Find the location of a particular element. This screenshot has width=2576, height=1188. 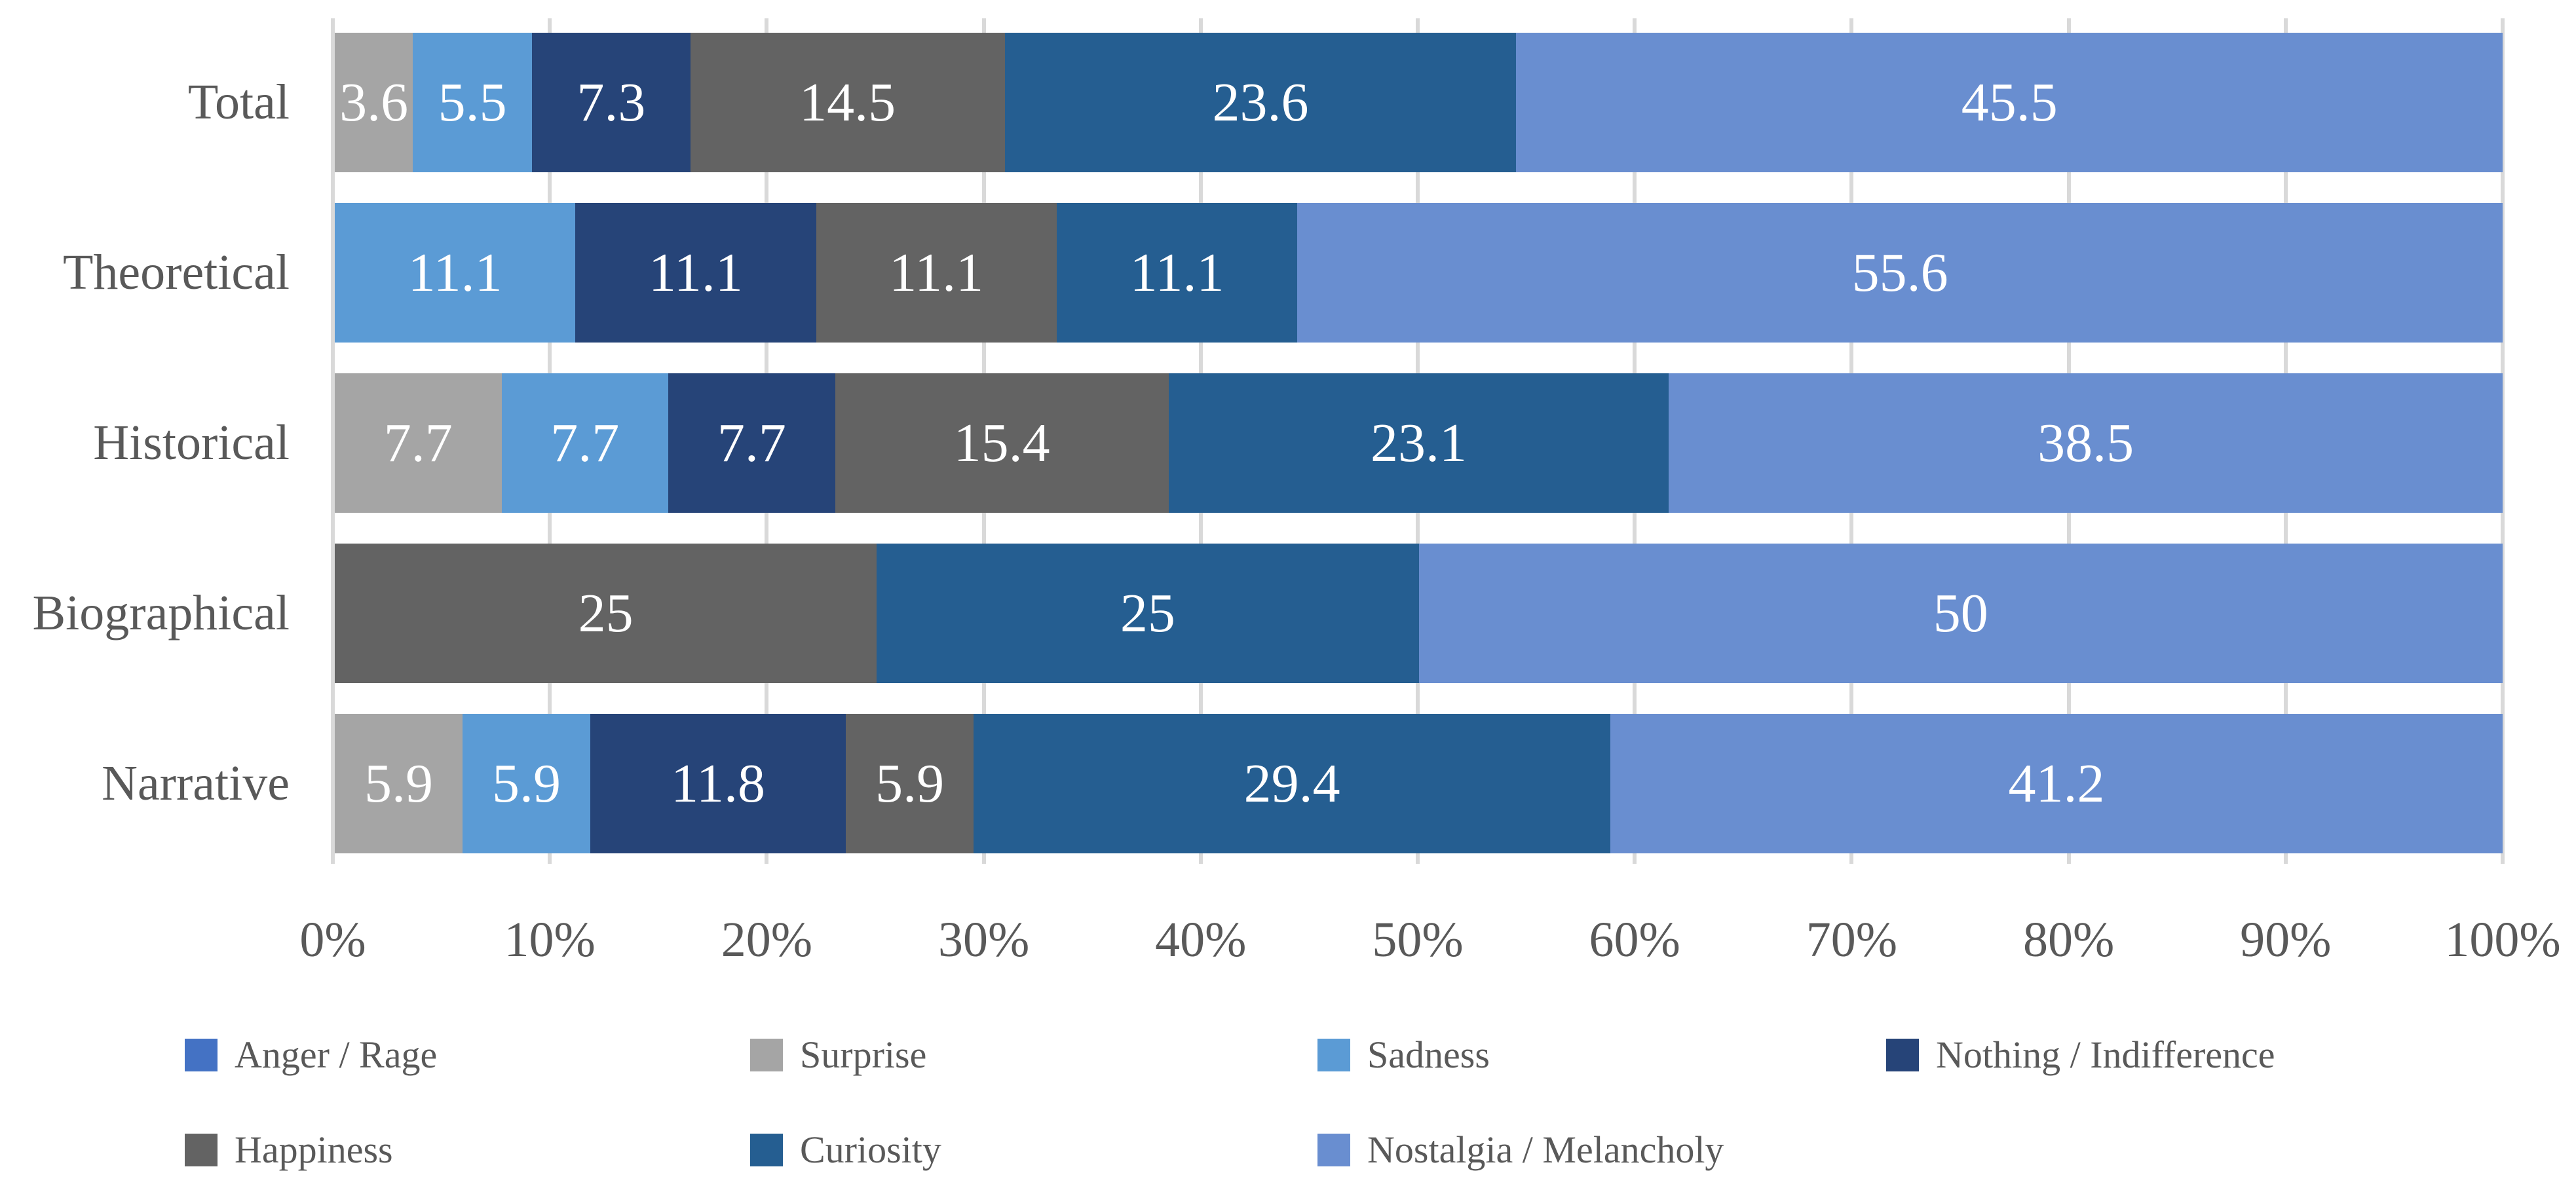

bar-segment-label: 11.8 is located at coordinates (718, 784).